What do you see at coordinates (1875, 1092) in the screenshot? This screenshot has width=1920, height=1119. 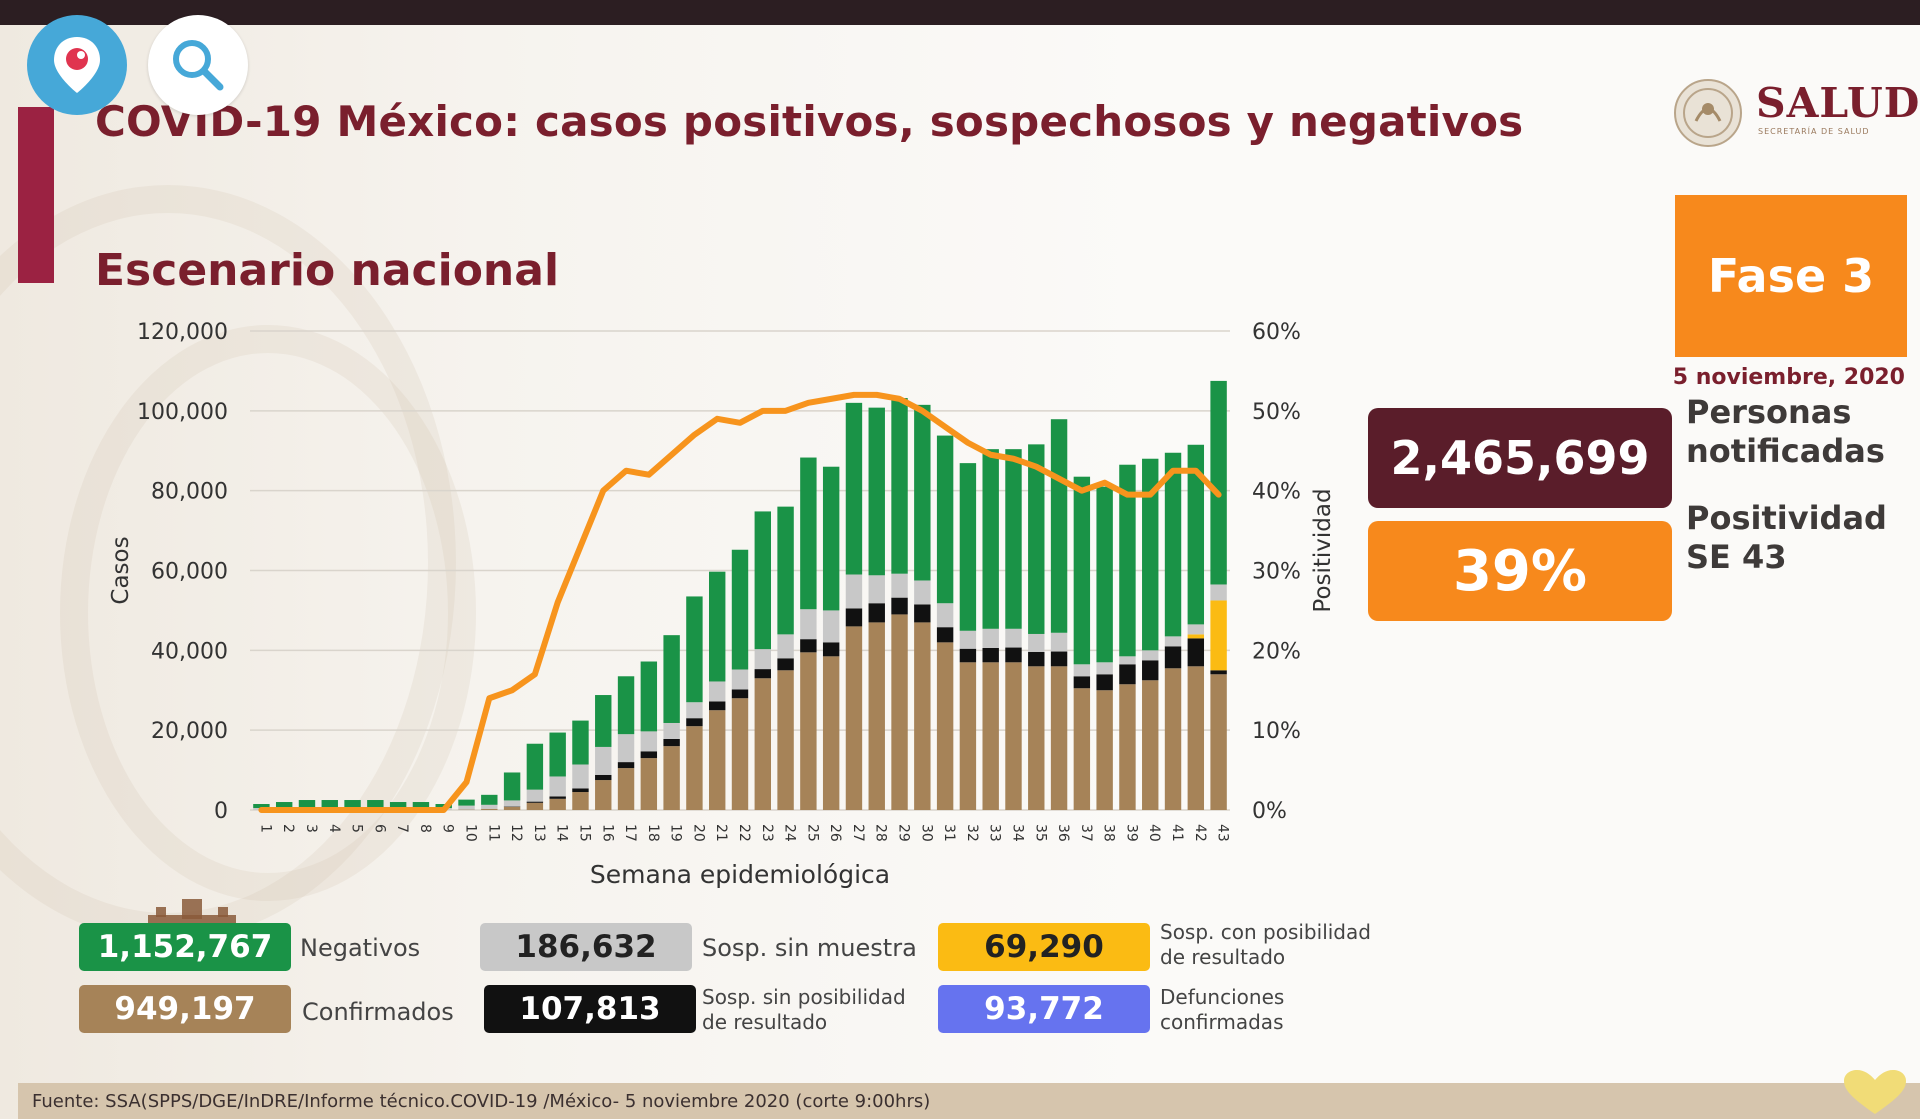 I see `heart-icon` at bounding box center [1875, 1092].